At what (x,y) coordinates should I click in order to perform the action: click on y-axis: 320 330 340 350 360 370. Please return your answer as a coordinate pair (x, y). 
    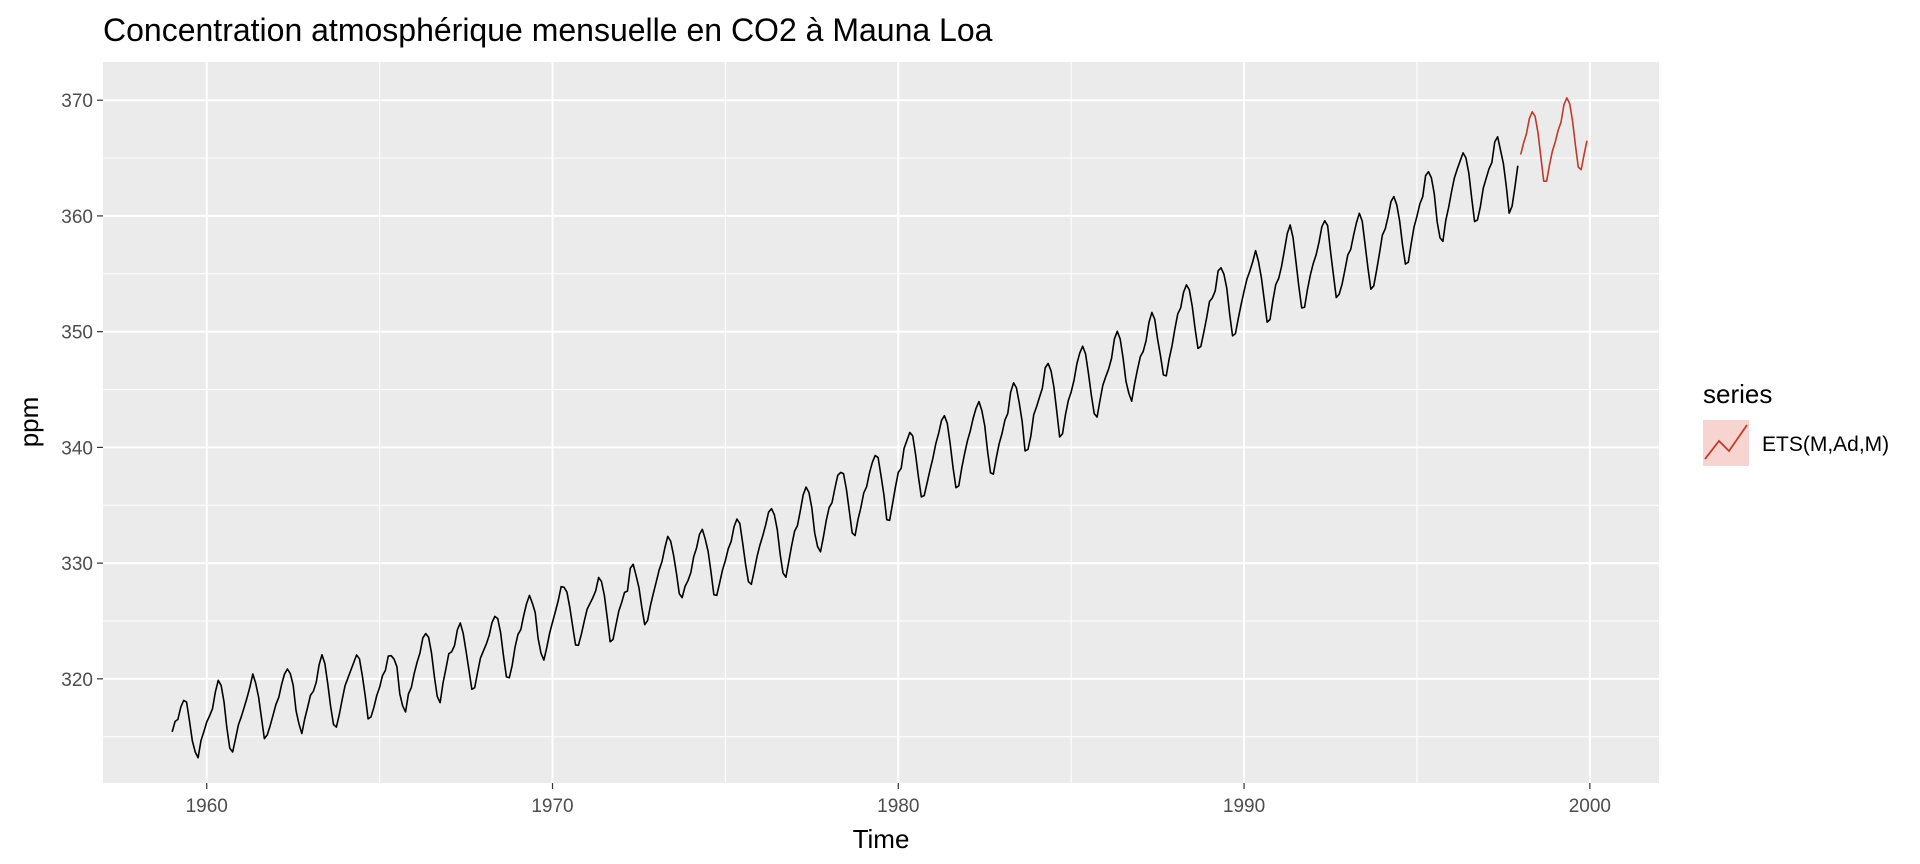
    Looking at the image, I should click on (82, 391).